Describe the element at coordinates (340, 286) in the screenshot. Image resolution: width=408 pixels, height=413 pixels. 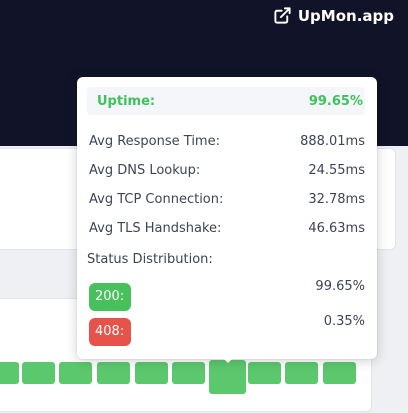
I see `status-percent: 99.65%` at that location.